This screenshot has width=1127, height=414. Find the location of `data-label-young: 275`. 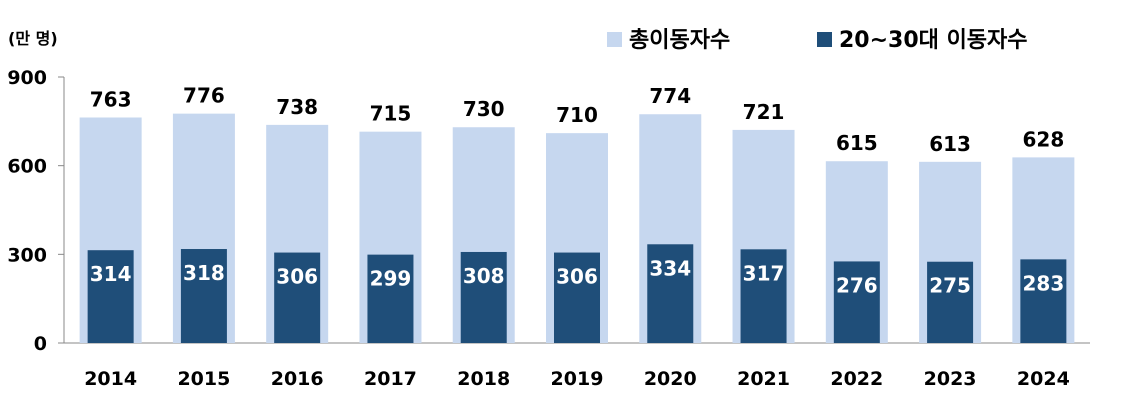

data-label-young: 275 is located at coordinates (950, 286).